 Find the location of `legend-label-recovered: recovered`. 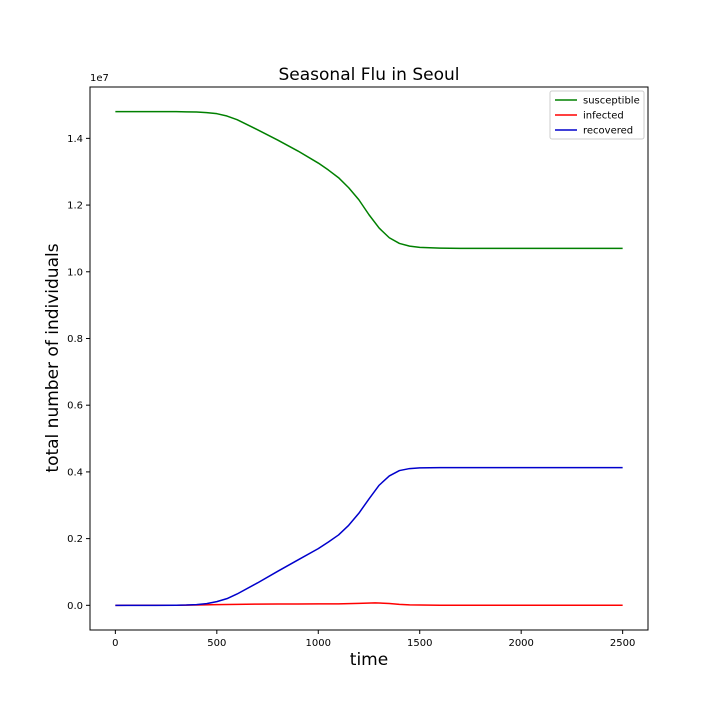

legend-label-recovered: recovered is located at coordinates (608, 131).